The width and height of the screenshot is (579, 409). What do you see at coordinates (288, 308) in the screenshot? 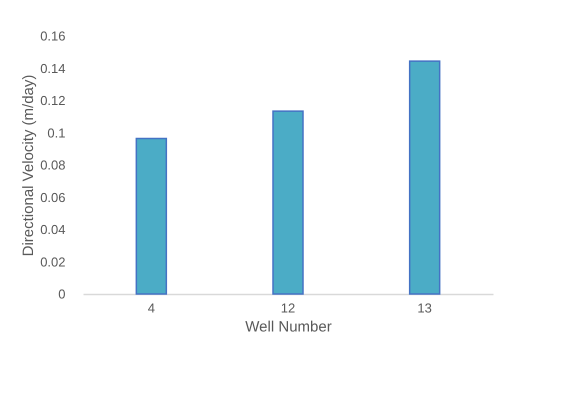
I see `x-tick-label: 12` at bounding box center [288, 308].